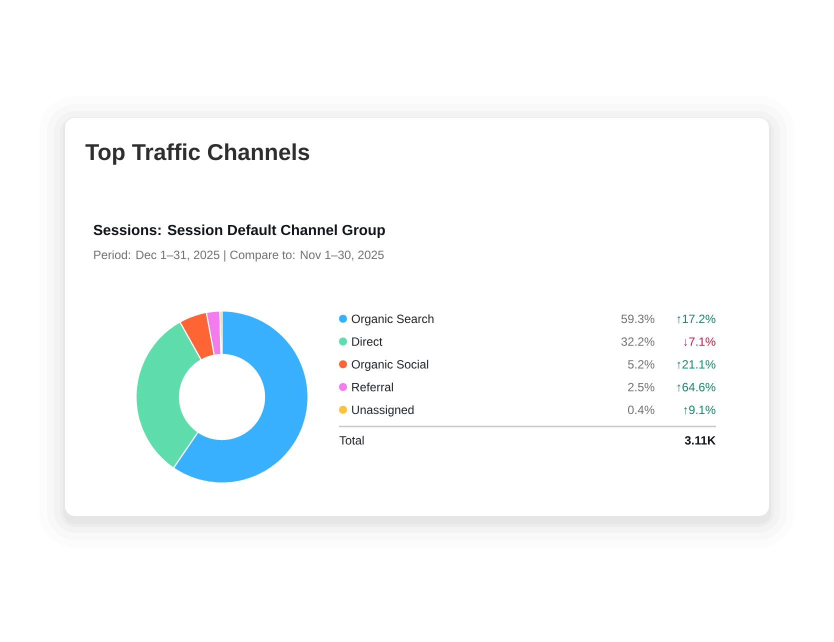  What do you see at coordinates (239, 256) in the screenshot?
I see `text: Period: Dec 1–31, 2025 | Compare to: Nov 1–30, 2025` at bounding box center [239, 256].